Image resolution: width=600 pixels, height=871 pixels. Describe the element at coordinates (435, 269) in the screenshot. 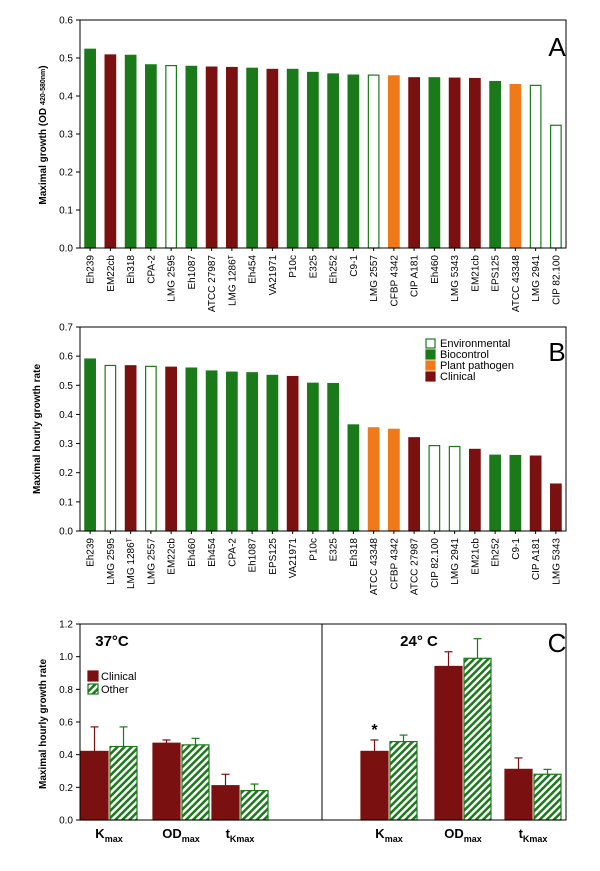

I see `x-tick-label: Eh460` at that location.